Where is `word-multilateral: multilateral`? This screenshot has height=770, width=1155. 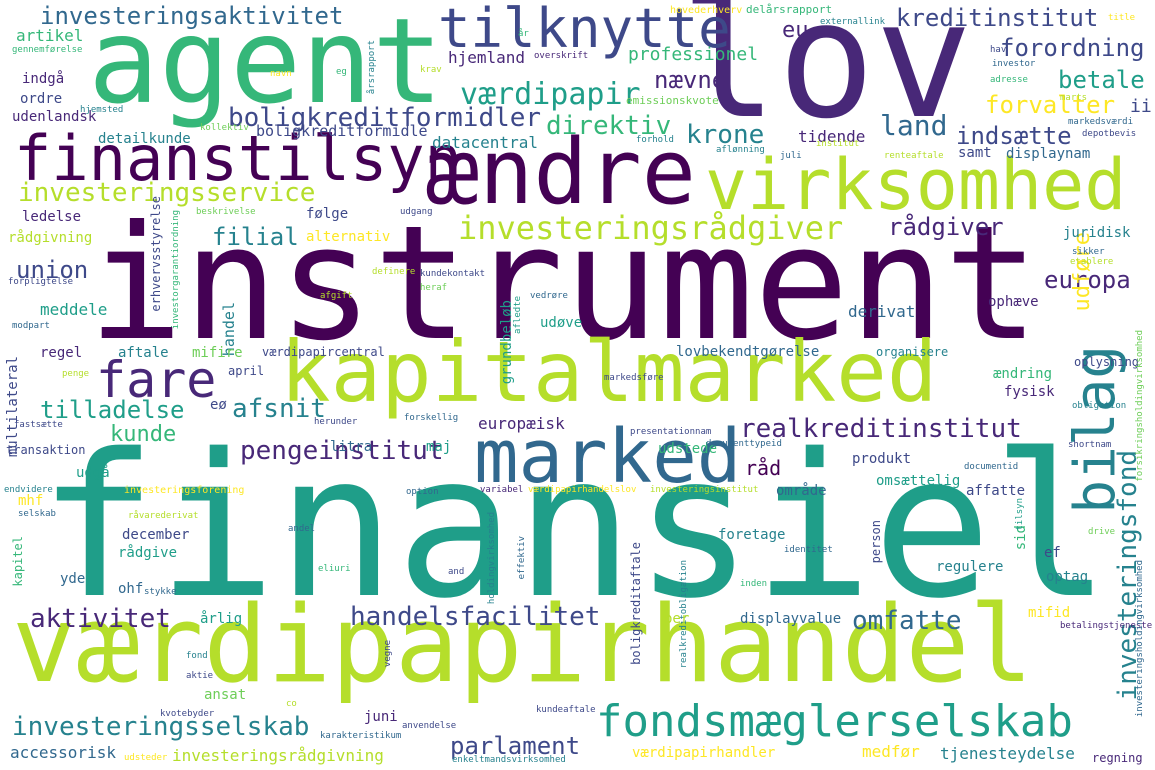 word-multilateral: multilateral is located at coordinates (13, 407).